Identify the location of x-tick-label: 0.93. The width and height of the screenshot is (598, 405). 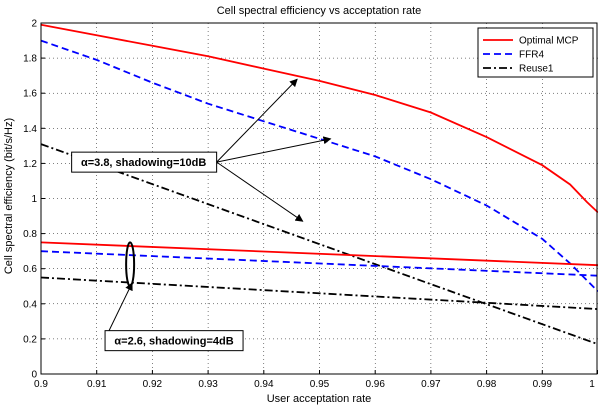
(208, 384).